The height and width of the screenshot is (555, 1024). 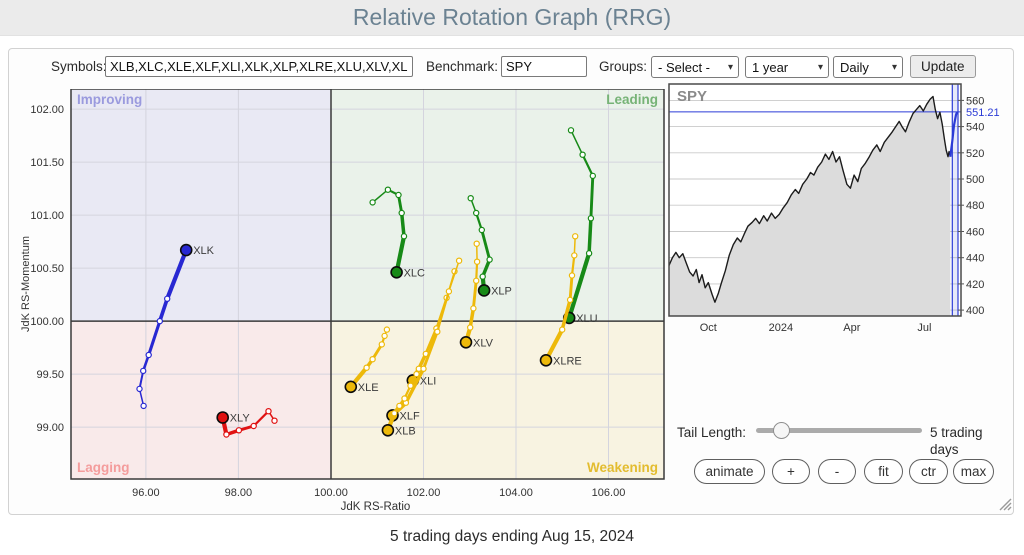 What do you see at coordinates (466, 342) in the screenshot?
I see `head-XLV` at bounding box center [466, 342].